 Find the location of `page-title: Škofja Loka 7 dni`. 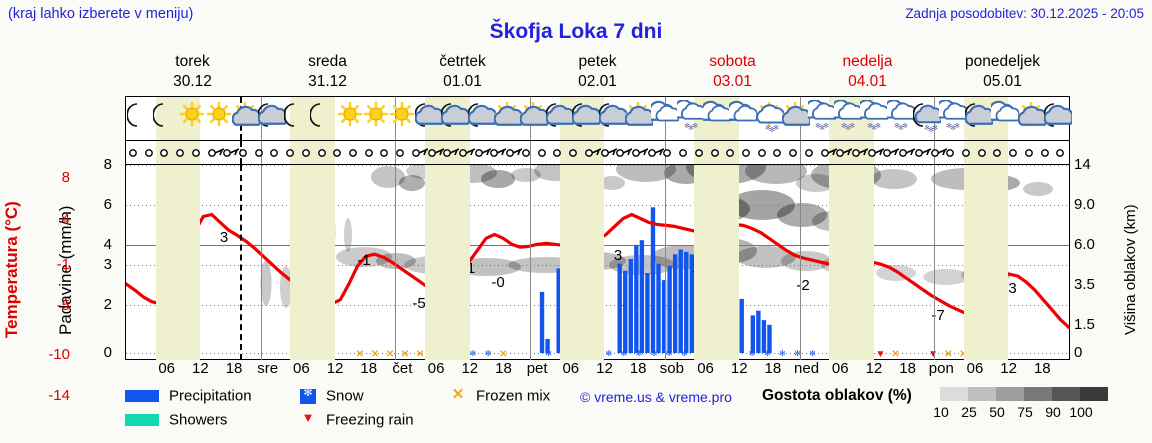

page-title: Škofja Loka 7 dni is located at coordinates (576, 31).